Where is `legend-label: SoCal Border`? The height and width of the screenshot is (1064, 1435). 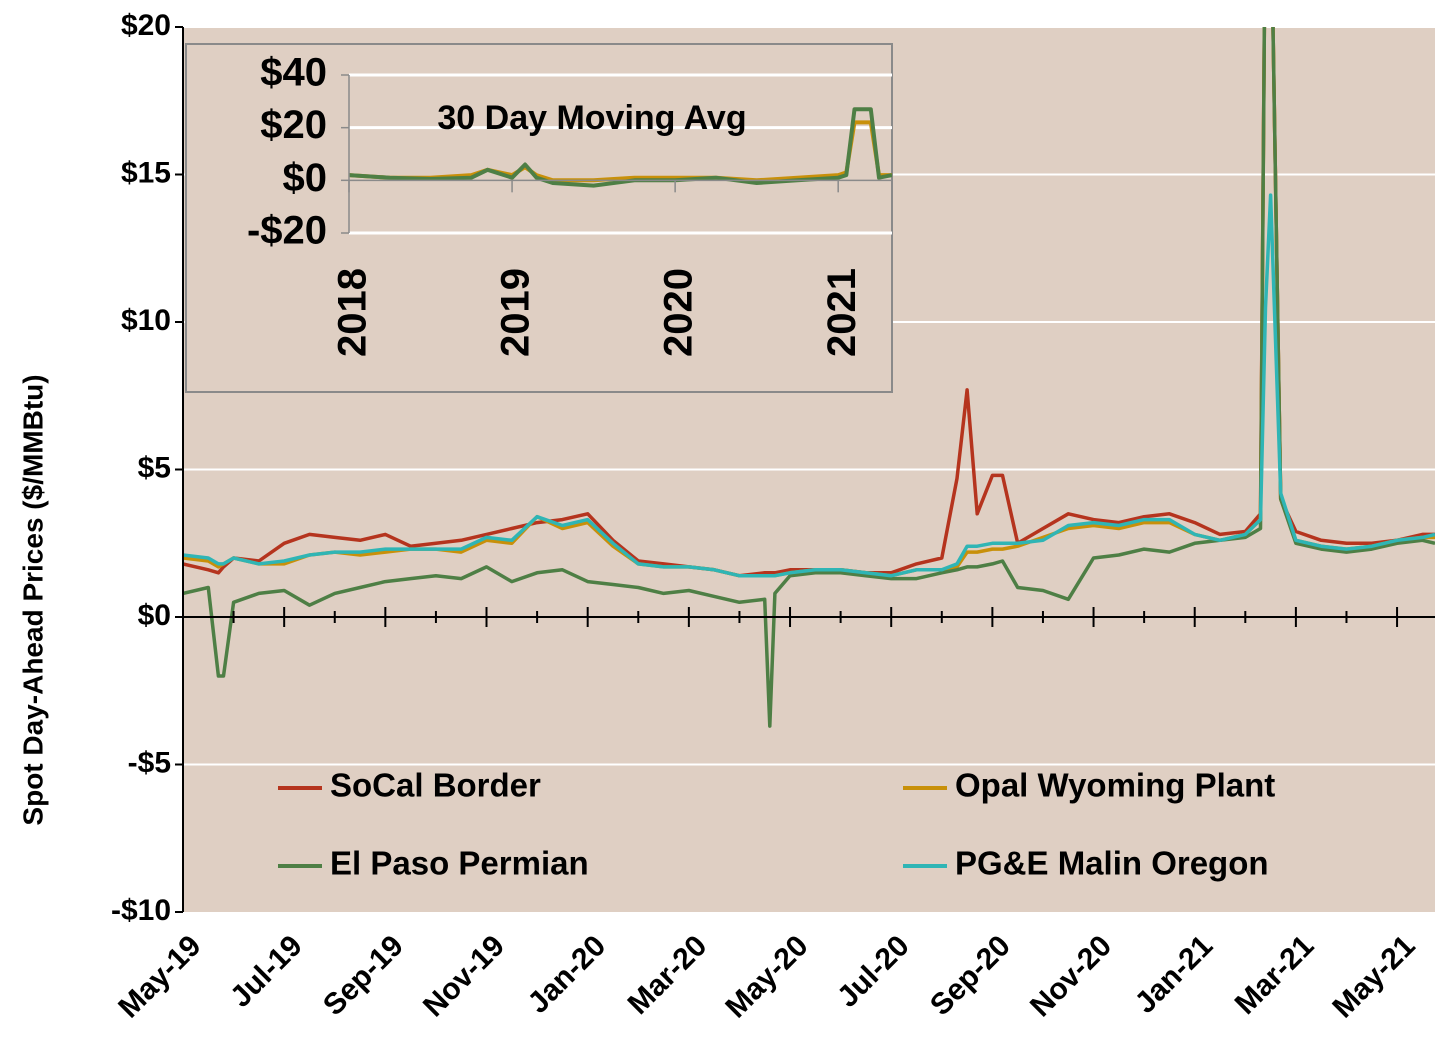
legend-label: SoCal Border is located at coordinates (435, 785).